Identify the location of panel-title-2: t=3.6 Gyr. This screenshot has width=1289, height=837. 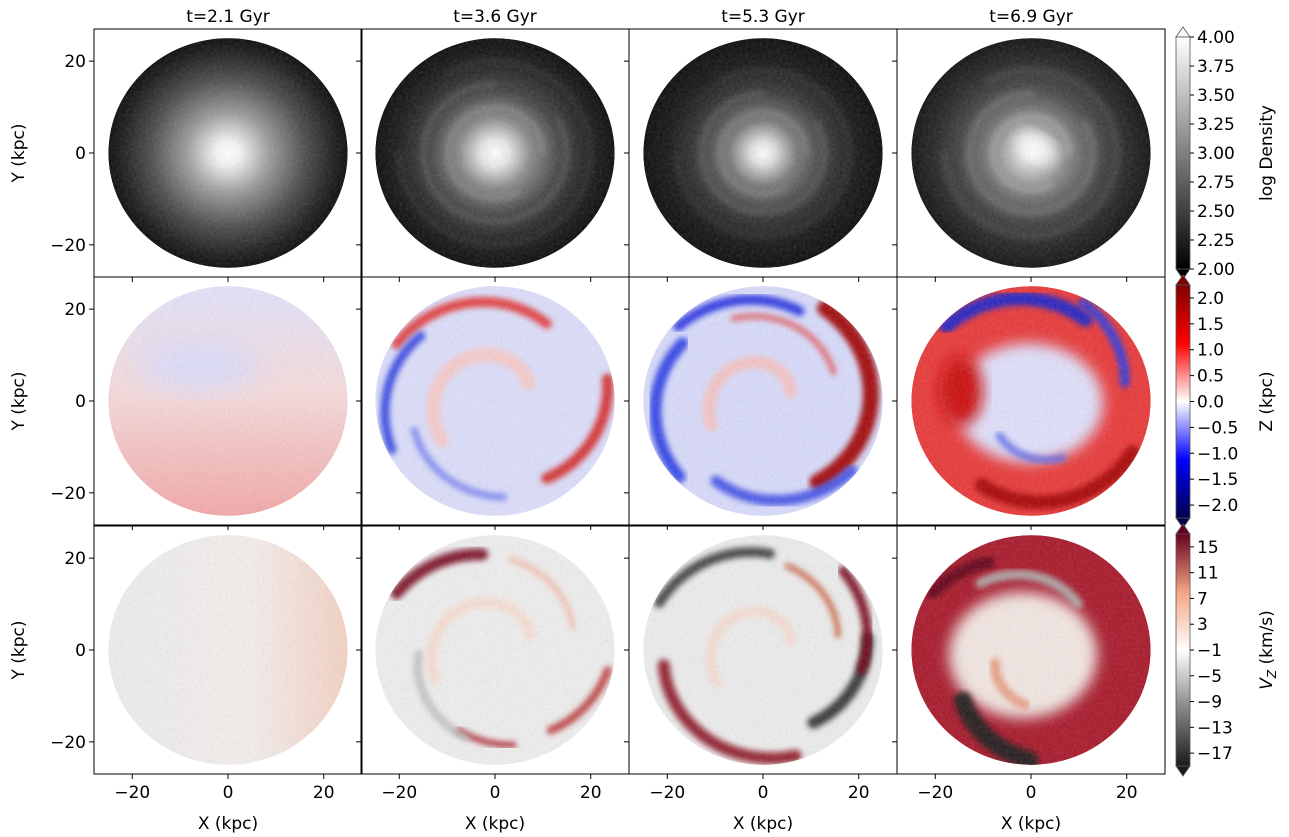
(495, 17).